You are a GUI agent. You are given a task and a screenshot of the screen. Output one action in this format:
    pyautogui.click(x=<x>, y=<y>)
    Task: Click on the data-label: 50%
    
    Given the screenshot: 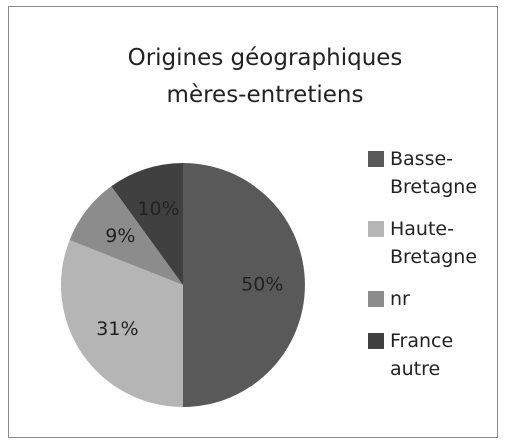 What is the action you would take?
    pyautogui.click(x=262, y=285)
    